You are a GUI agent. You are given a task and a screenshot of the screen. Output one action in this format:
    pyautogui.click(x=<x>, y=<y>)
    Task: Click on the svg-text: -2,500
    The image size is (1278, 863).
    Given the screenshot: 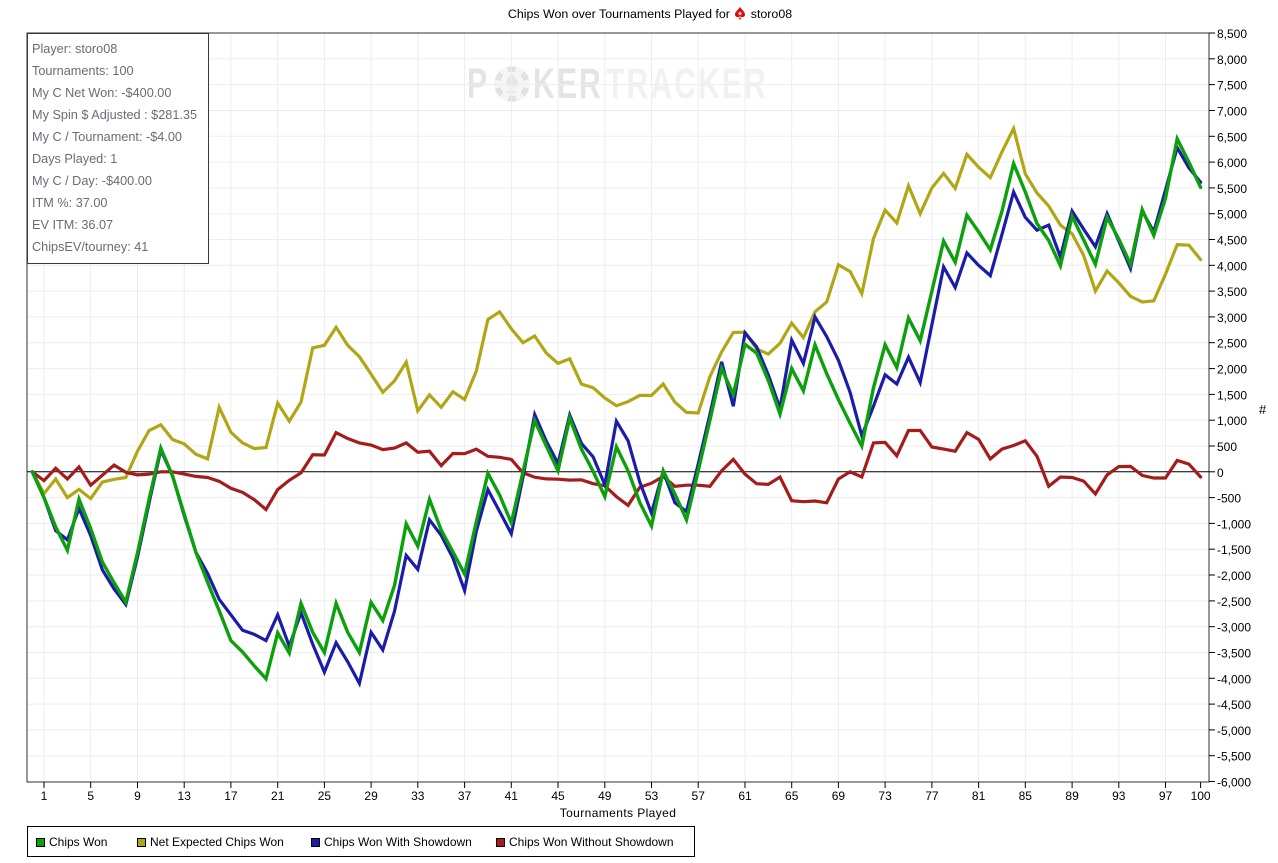 What is the action you would take?
    pyautogui.click(x=1234, y=602)
    